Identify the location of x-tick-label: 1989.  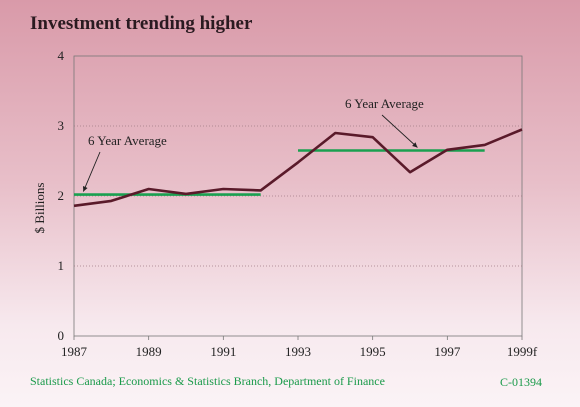
(149, 351).